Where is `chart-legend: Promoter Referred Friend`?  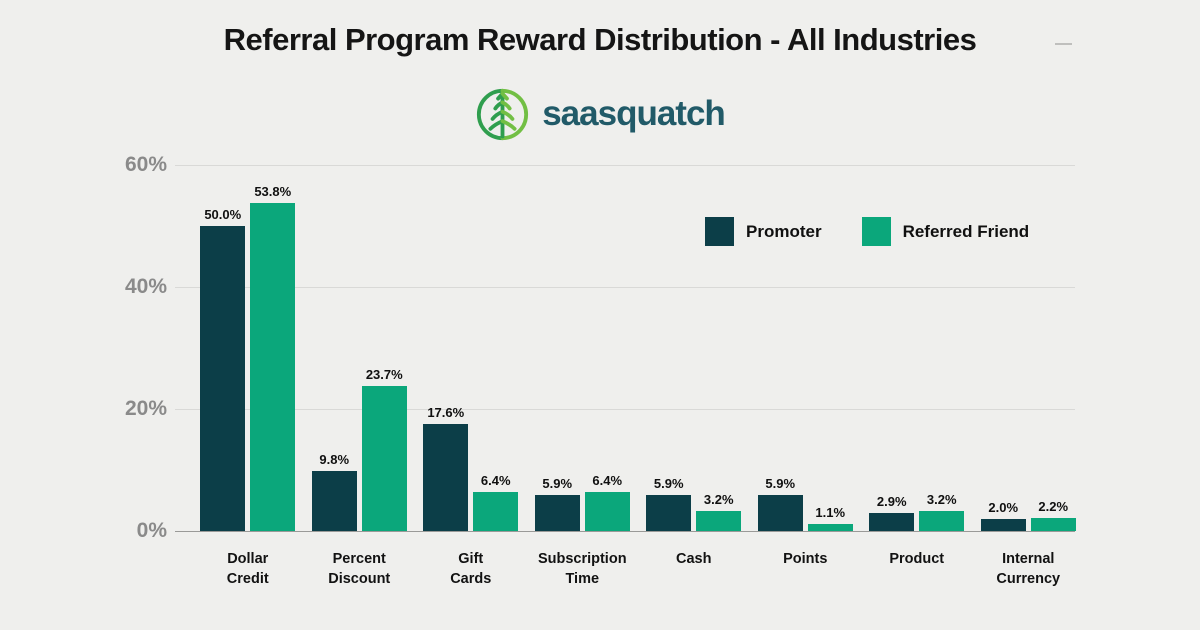
chart-legend: Promoter Referred Friend is located at coordinates (867, 231).